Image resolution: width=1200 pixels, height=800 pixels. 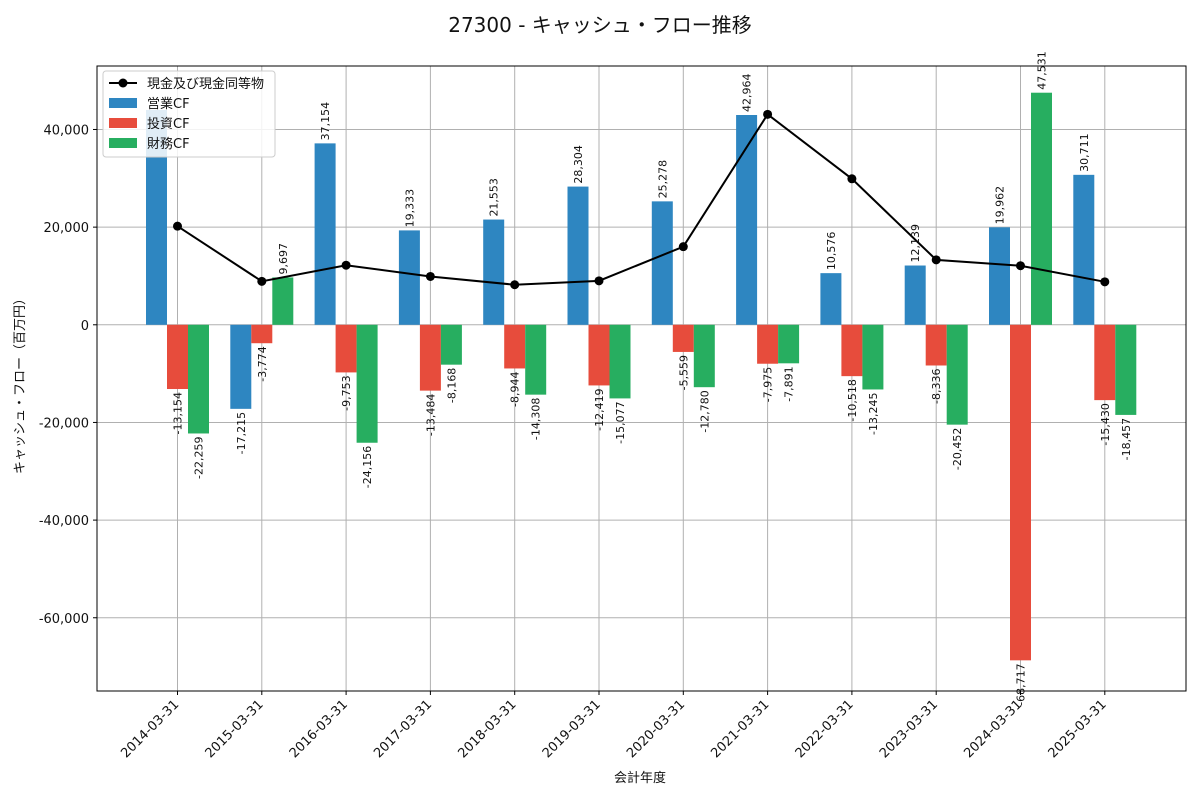 I want to click on legend-label-0: 現金及び現金同等物, so click(x=205, y=84).